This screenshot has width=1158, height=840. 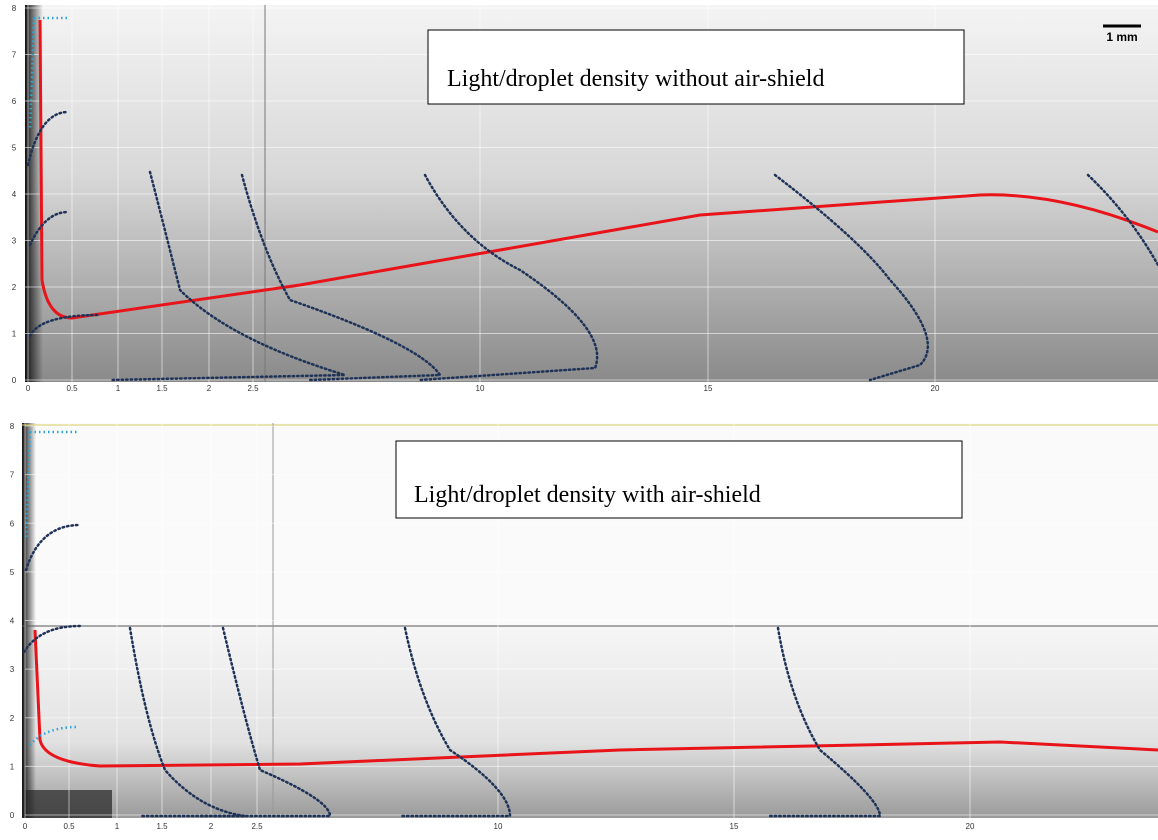 What do you see at coordinates (587, 495) in the screenshot?
I see `panel-label: Light/droplet density with air-shield` at bounding box center [587, 495].